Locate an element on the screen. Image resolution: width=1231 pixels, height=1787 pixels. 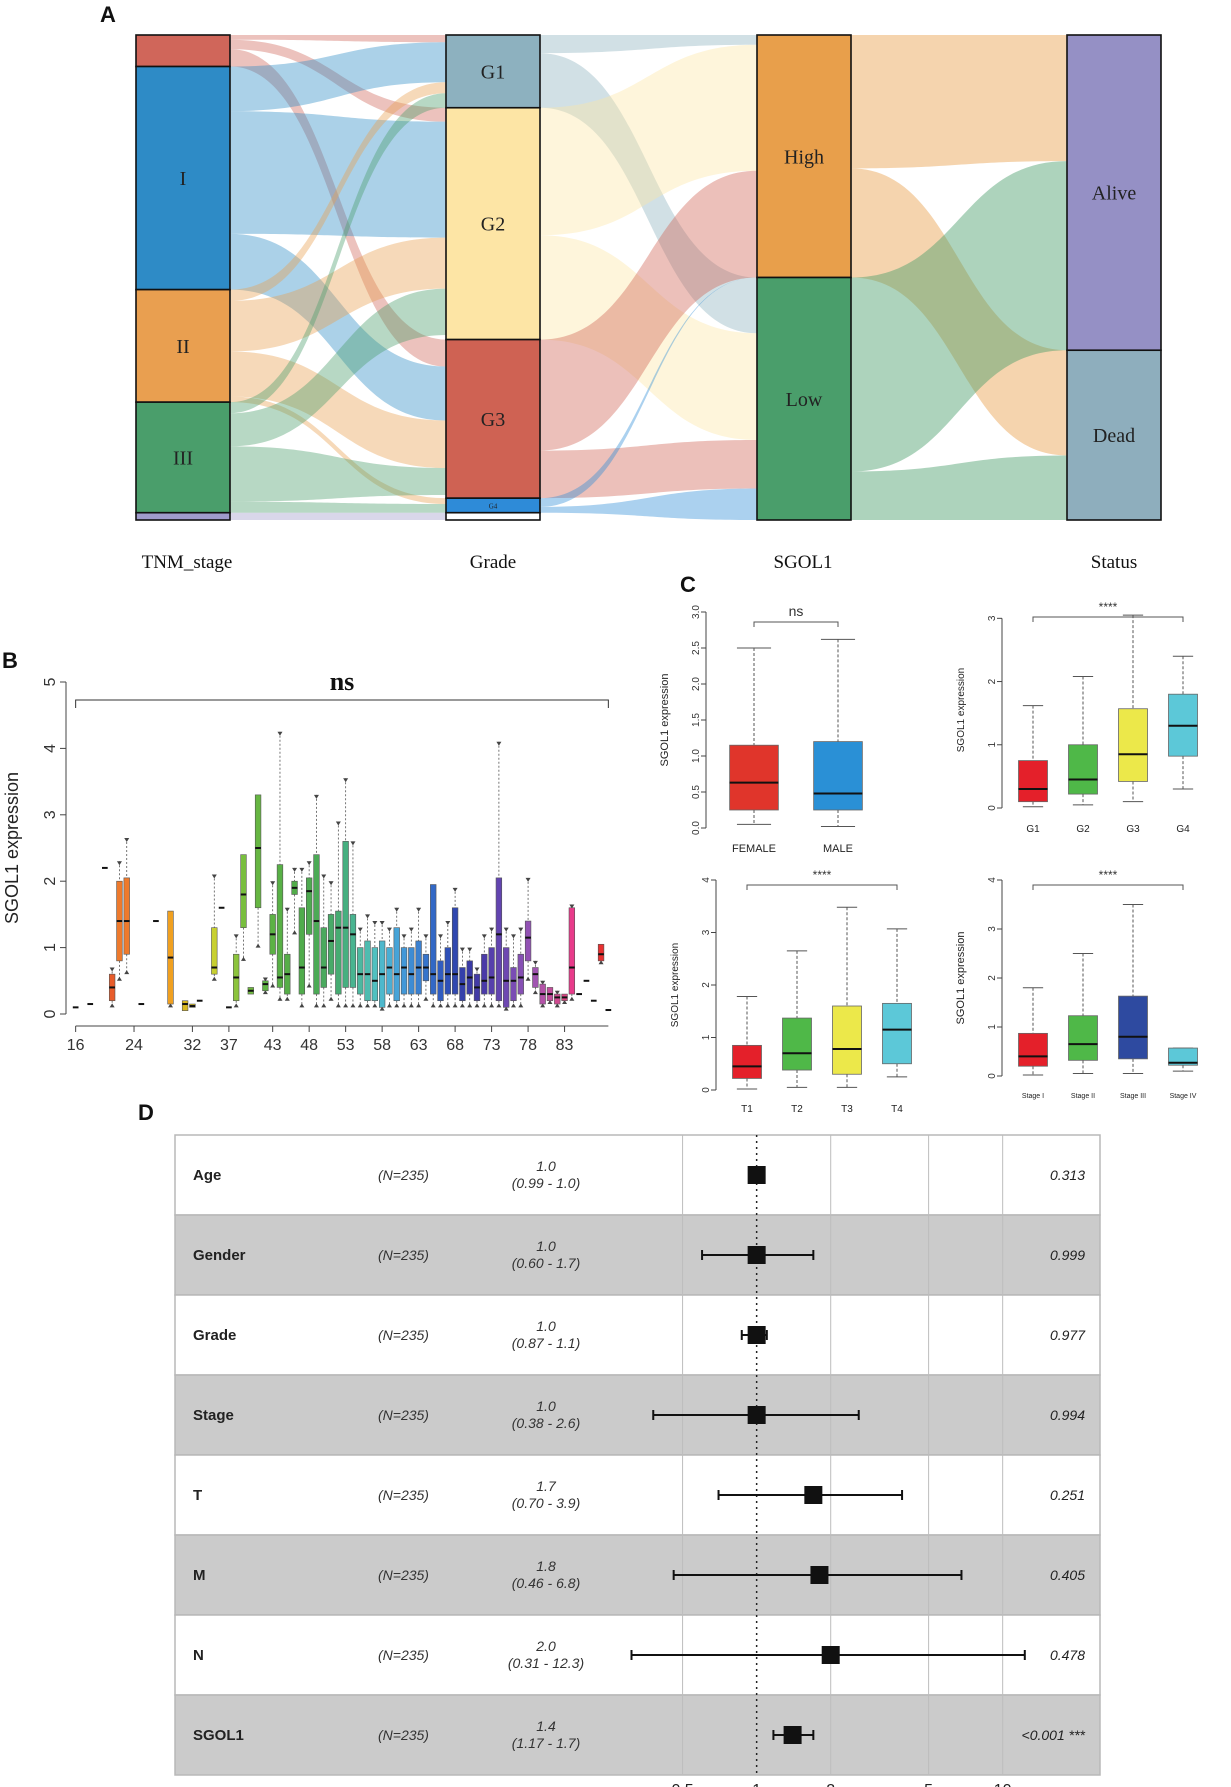
forest-hr-label: 1.0 is located at coordinates (546, 1326).